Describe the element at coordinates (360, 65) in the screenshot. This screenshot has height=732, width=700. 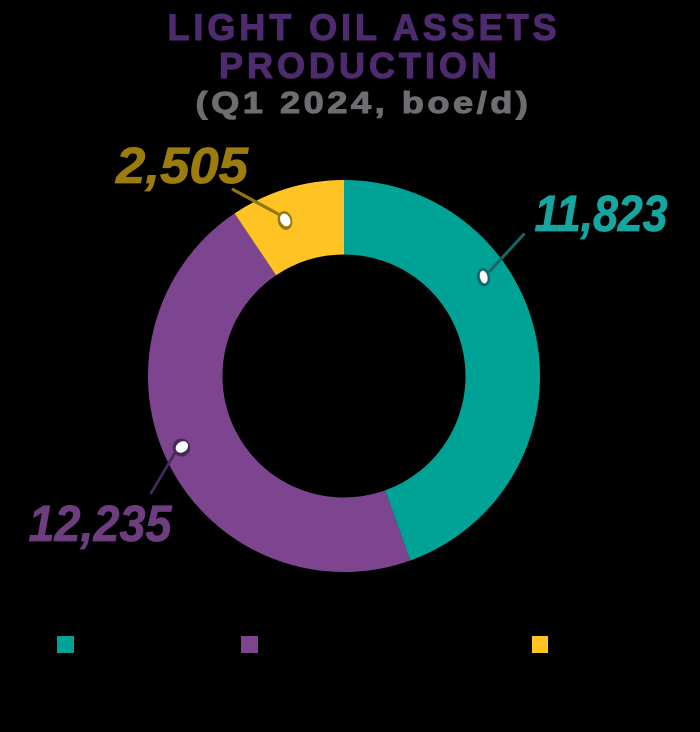
I see `svg-text: PRODUCTION` at that location.